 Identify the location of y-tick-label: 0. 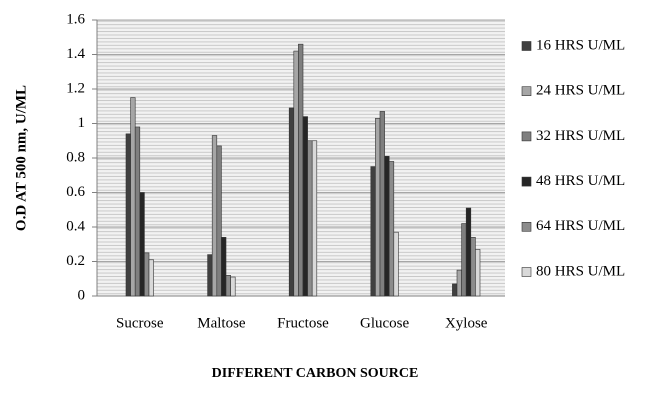
(82, 295).